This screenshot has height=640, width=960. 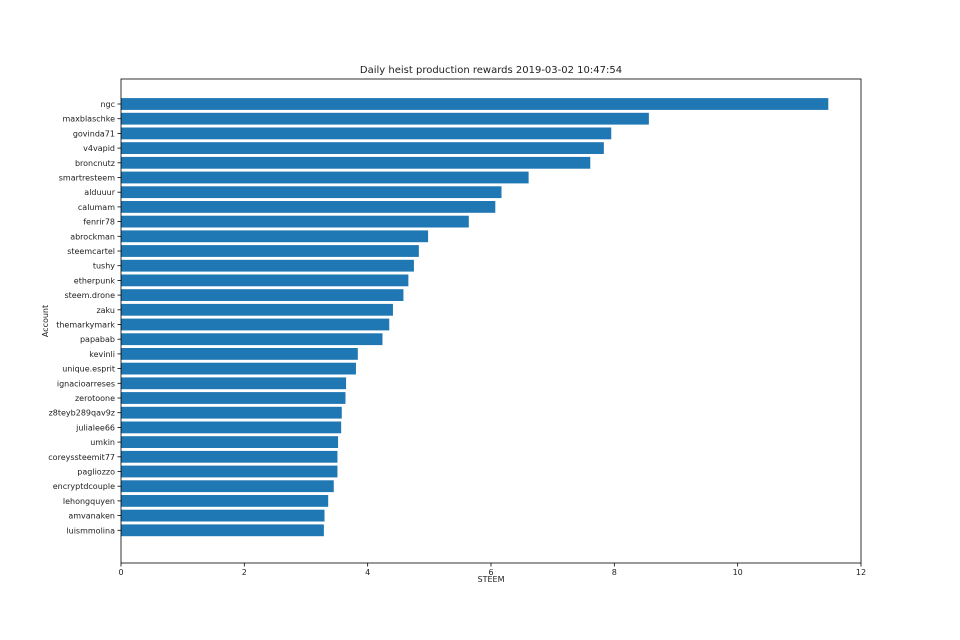 I want to click on bar-maxblaschke, so click(x=385, y=118).